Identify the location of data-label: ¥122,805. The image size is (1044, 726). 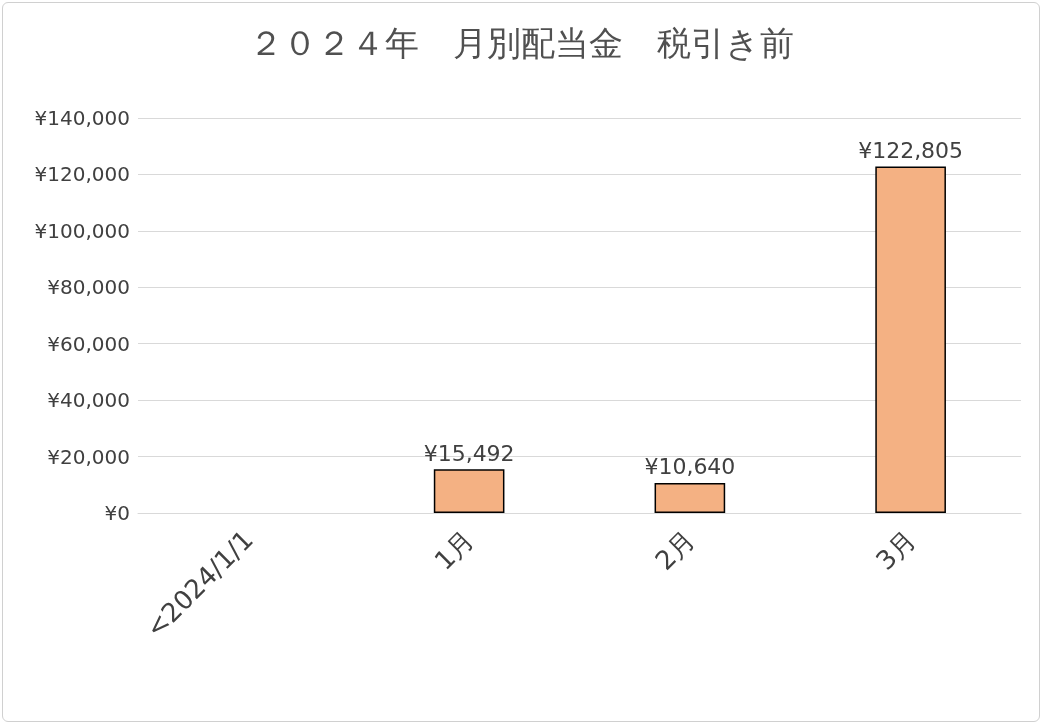
(911, 151).